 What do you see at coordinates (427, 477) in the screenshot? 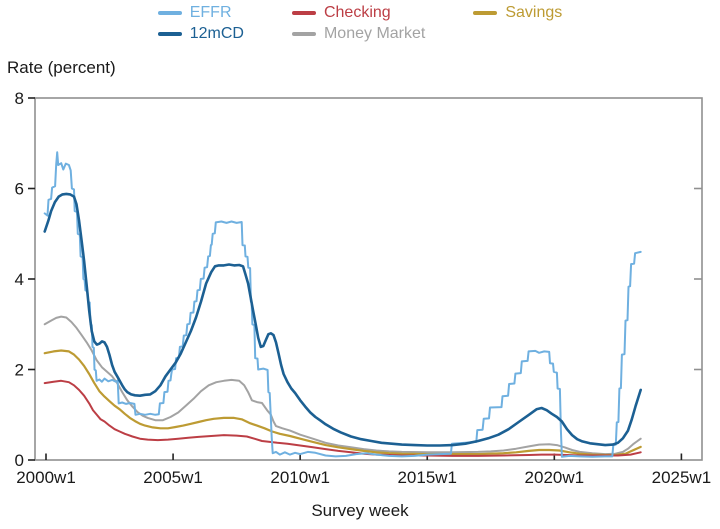
I see `x-tick-label: 2015w1` at bounding box center [427, 477].